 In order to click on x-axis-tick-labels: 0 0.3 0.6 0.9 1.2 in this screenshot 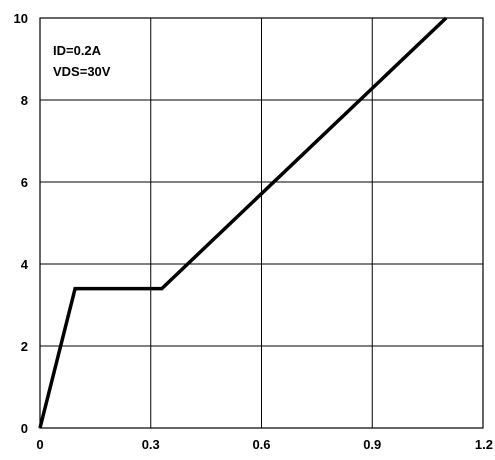, I will do `click(264, 444)`.